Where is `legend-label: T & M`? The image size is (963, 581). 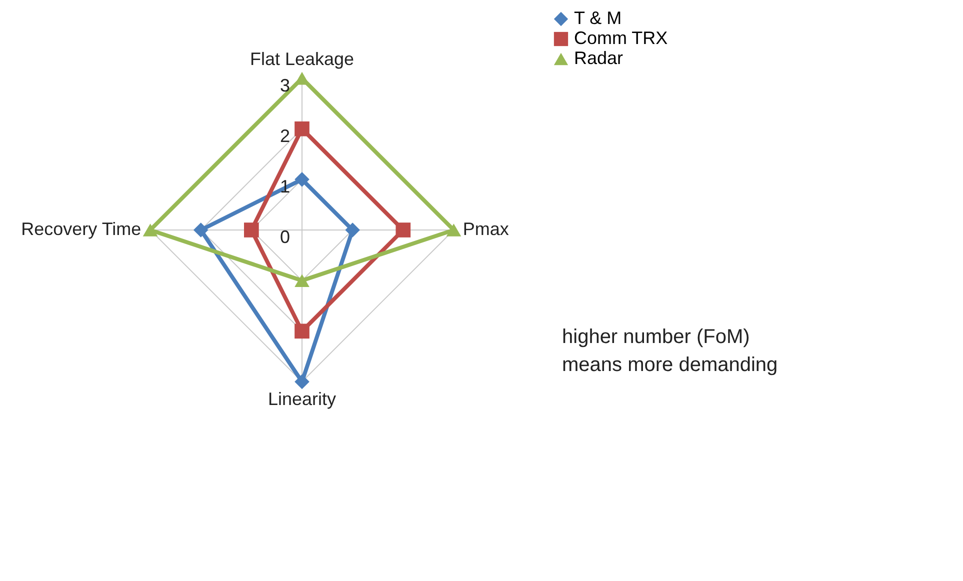 legend-label: T & M is located at coordinates (598, 18).